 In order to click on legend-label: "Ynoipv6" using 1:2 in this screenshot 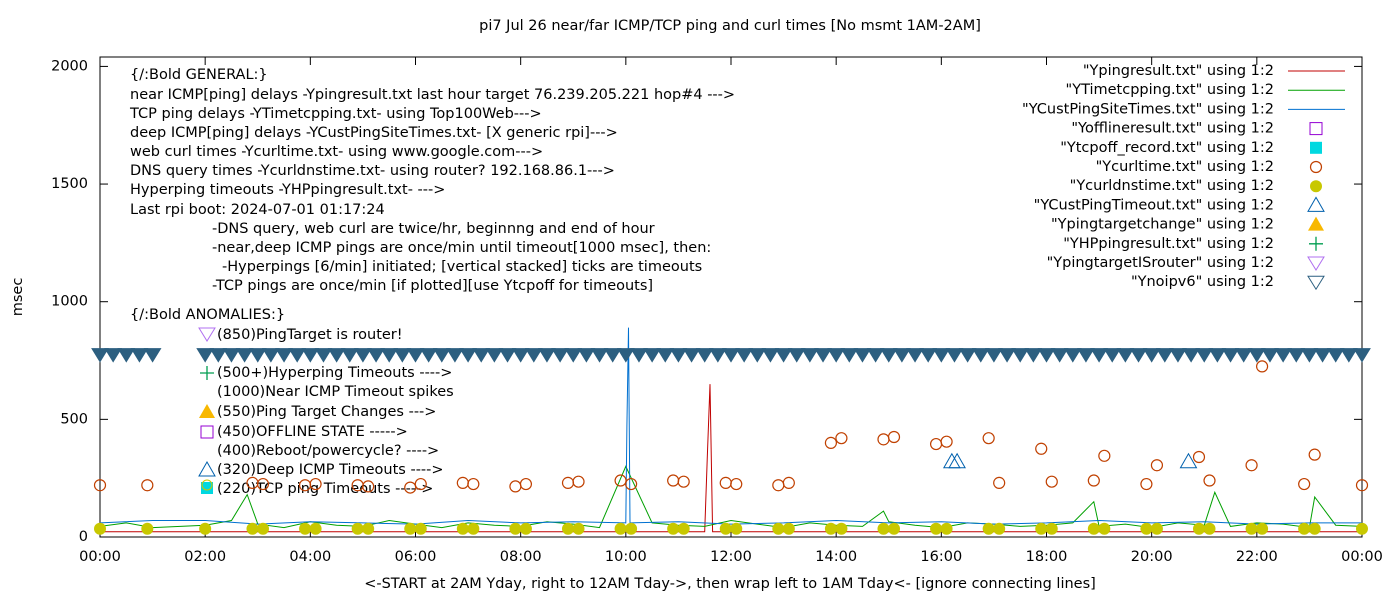, I will do `click(1202, 282)`.